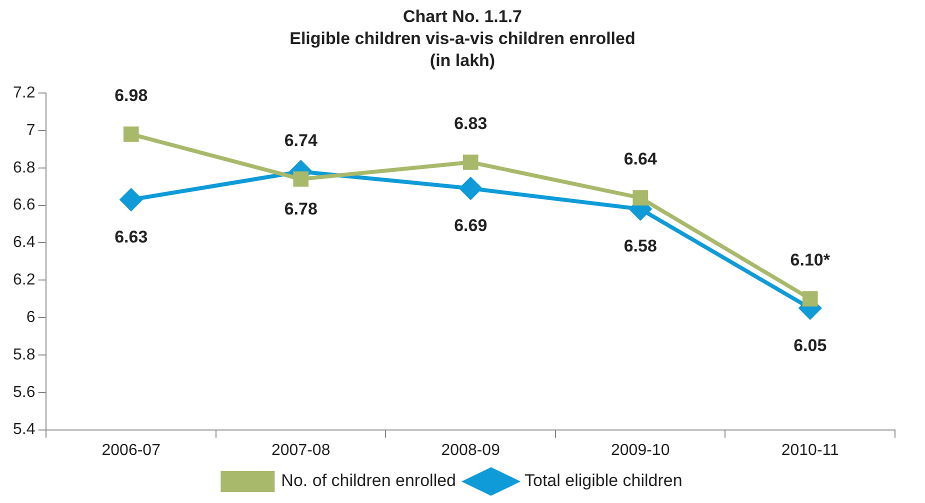 The image size is (925, 503). I want to click on y-tick-label: 7.2, so click(24, 93).